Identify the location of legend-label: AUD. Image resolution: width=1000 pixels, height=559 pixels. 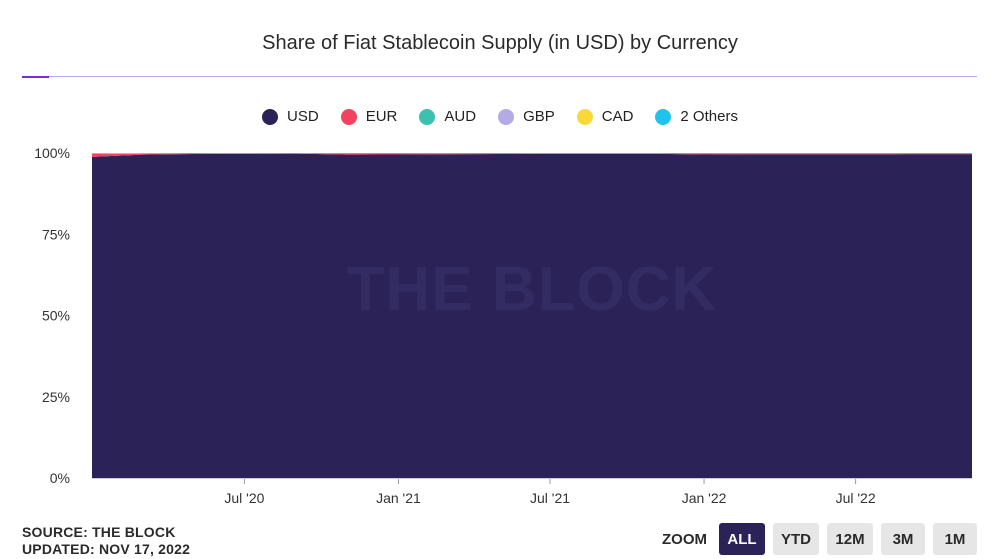
(460, 116).